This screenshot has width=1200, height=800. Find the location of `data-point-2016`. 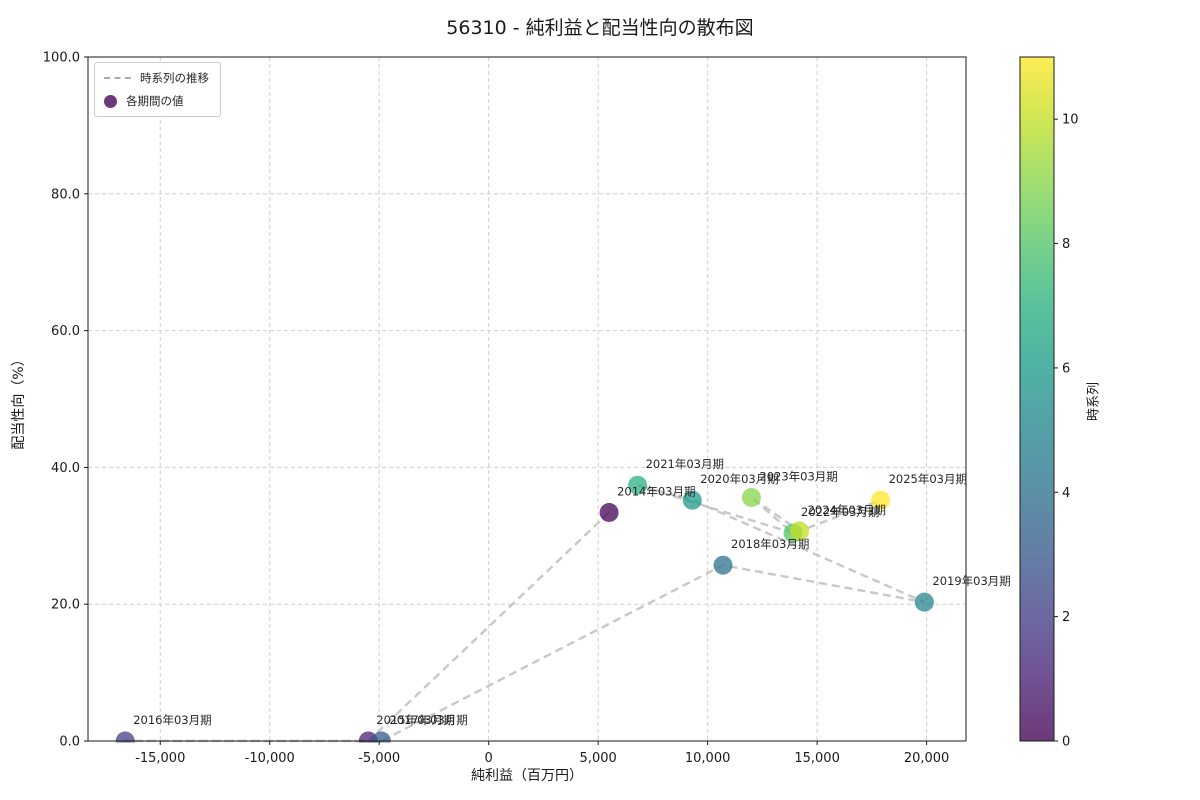

data-point-2016 is located at coordinates (125, 737).